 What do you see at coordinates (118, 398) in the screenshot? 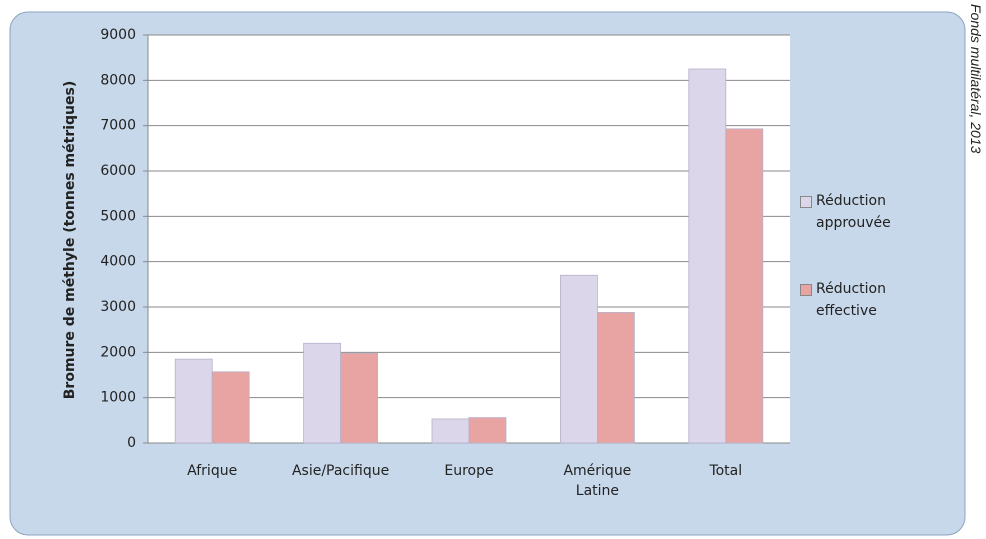
I see `y-tick-label: 1000` at bounding box center [118, 398].